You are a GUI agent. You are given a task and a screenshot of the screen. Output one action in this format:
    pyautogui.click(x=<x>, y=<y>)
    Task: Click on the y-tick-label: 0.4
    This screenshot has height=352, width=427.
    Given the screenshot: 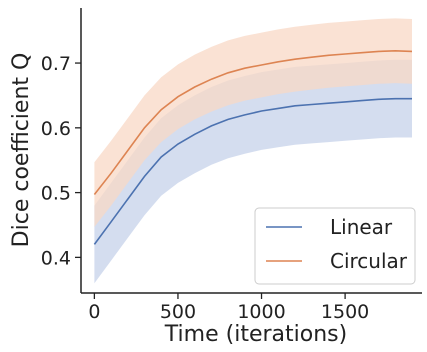 What is the action you would take?
    pyautogui.click(x=56, y=258)
    